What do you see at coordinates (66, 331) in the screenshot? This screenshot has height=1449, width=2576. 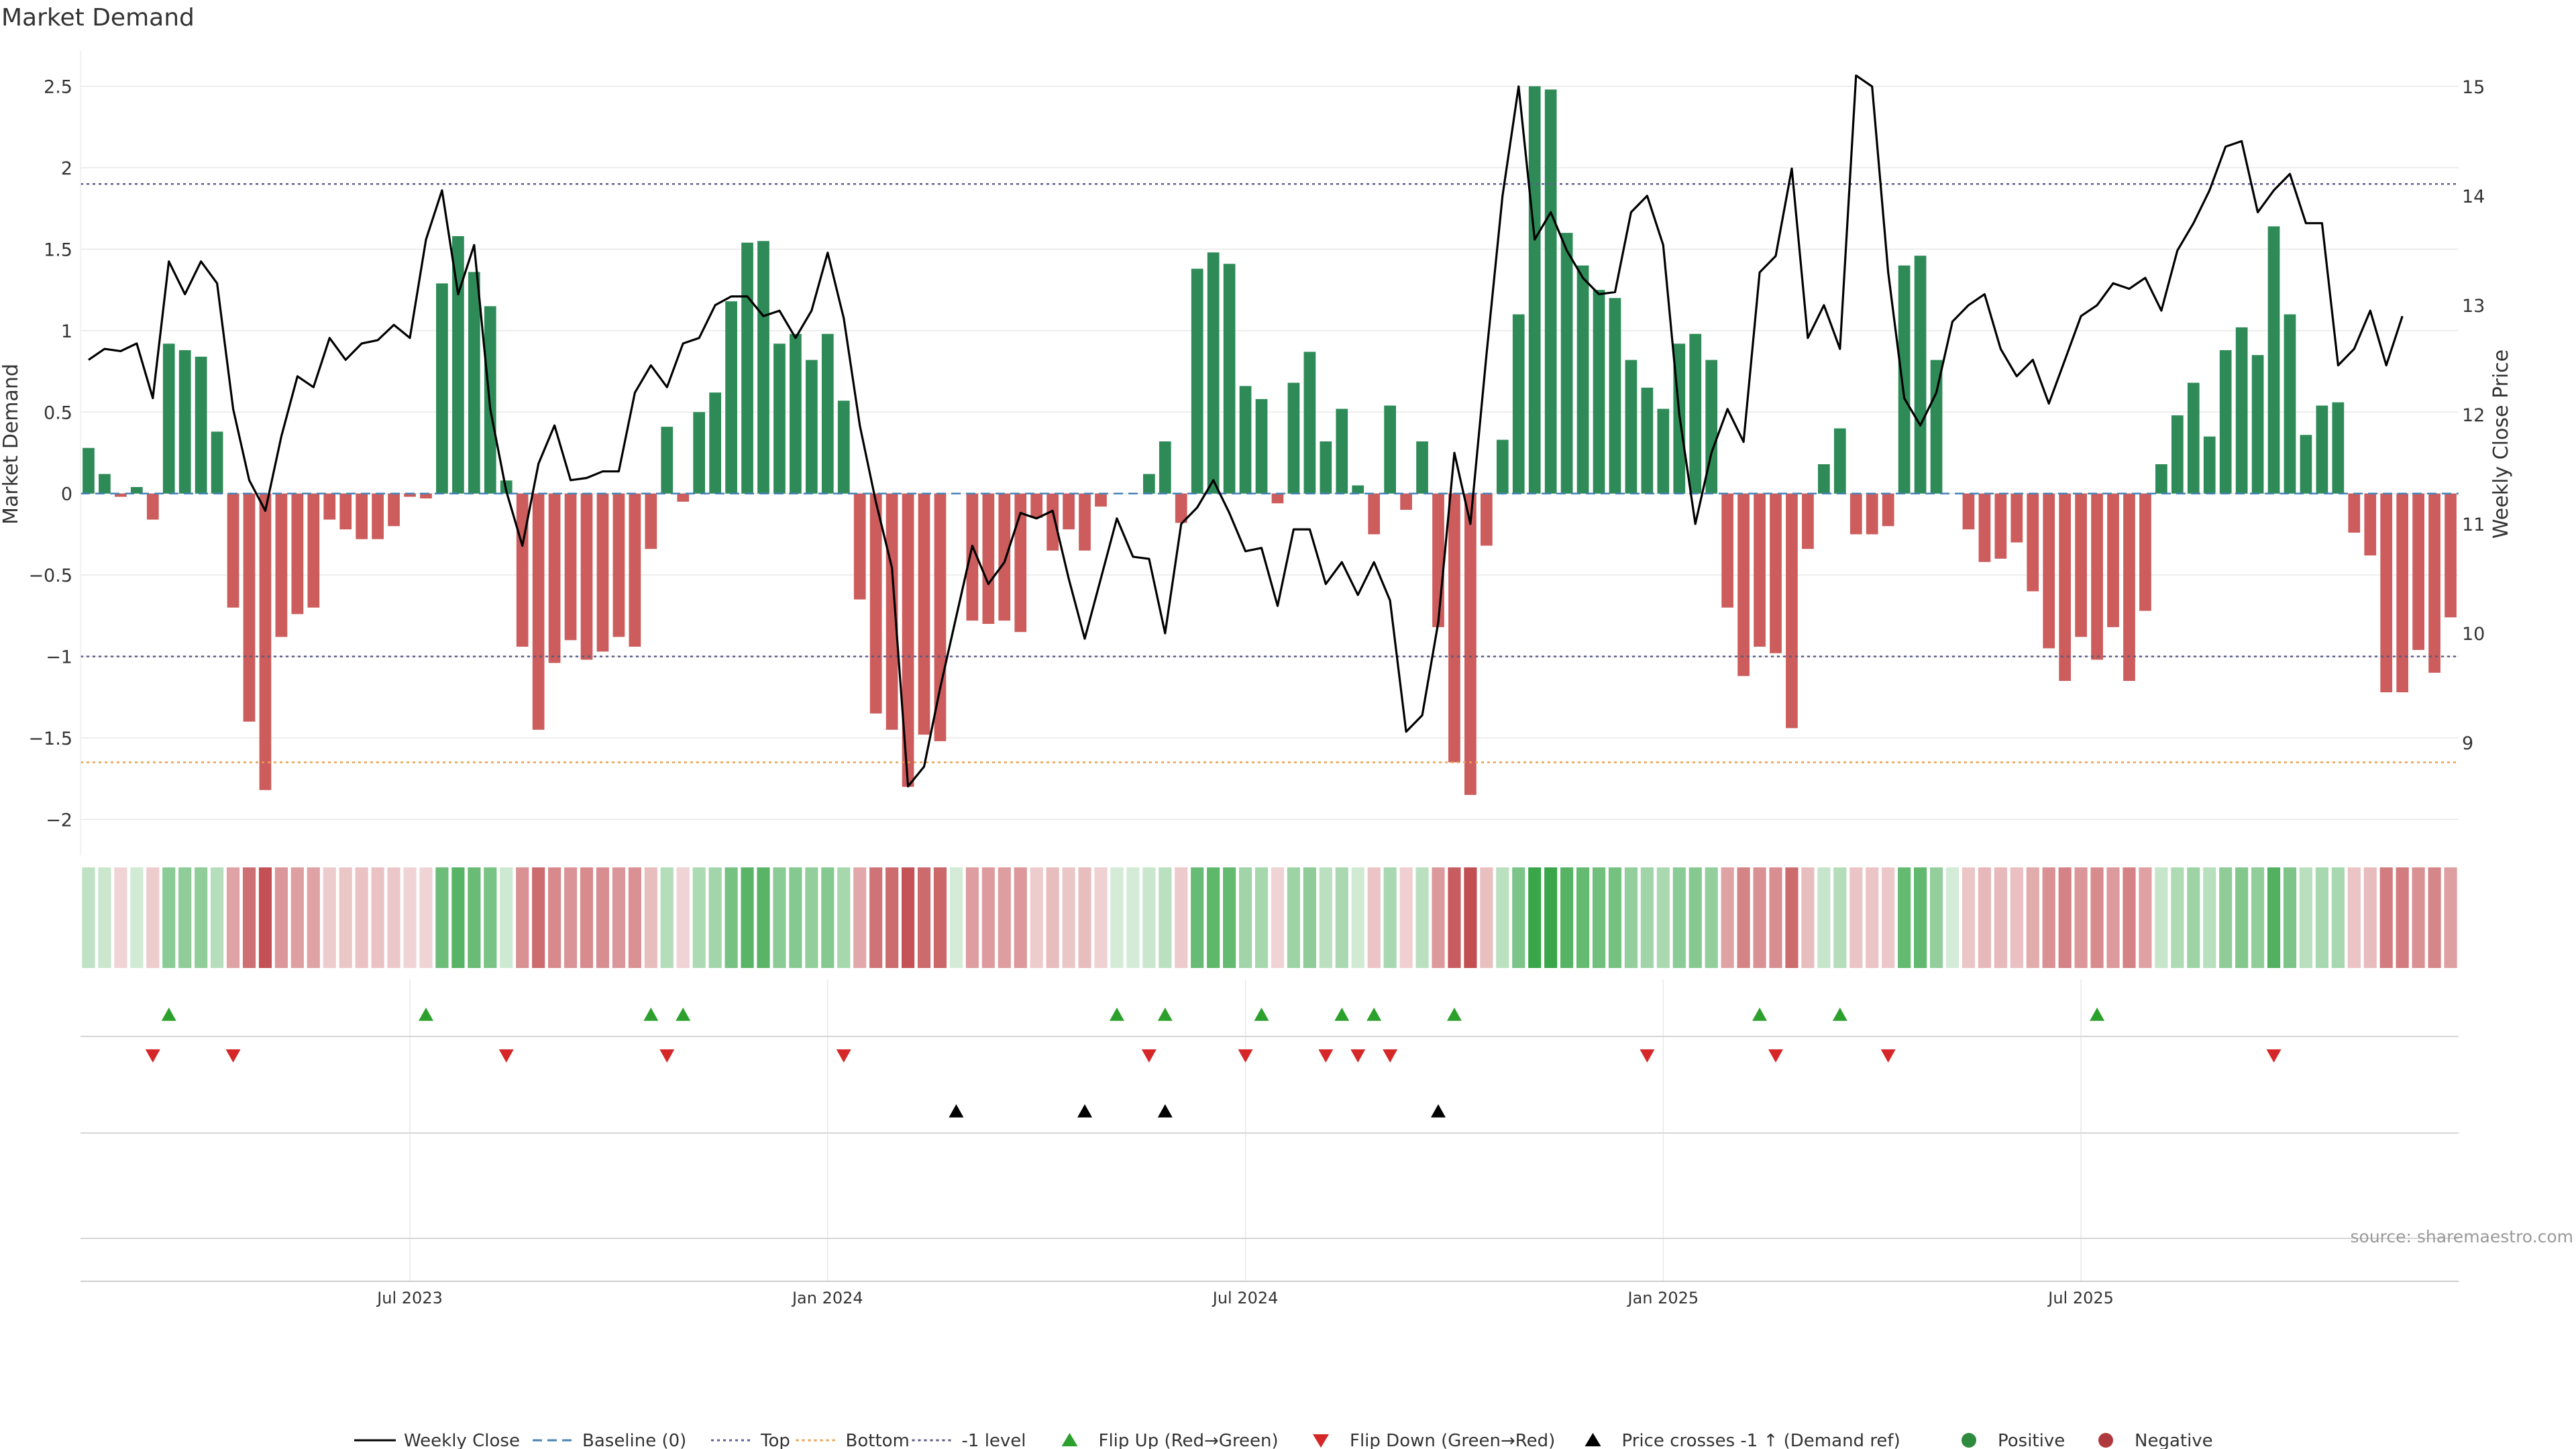 I see `y-tick-label: 1` at bounding box center [66, 331].